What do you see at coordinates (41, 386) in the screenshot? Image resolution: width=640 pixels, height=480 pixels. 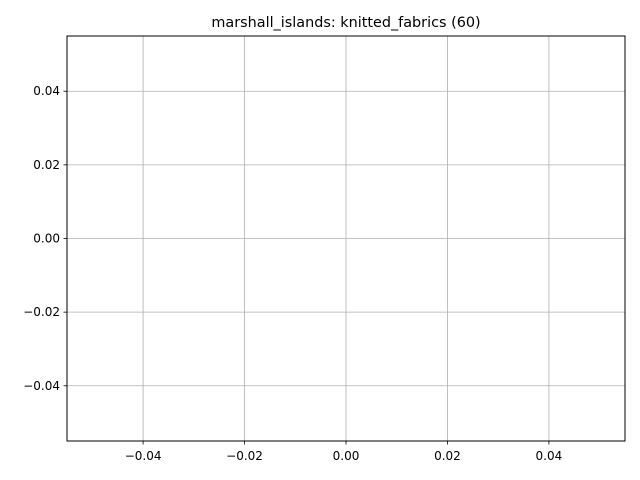 I see `y-tick-label: −0.04` at bounding box center [41, 386].